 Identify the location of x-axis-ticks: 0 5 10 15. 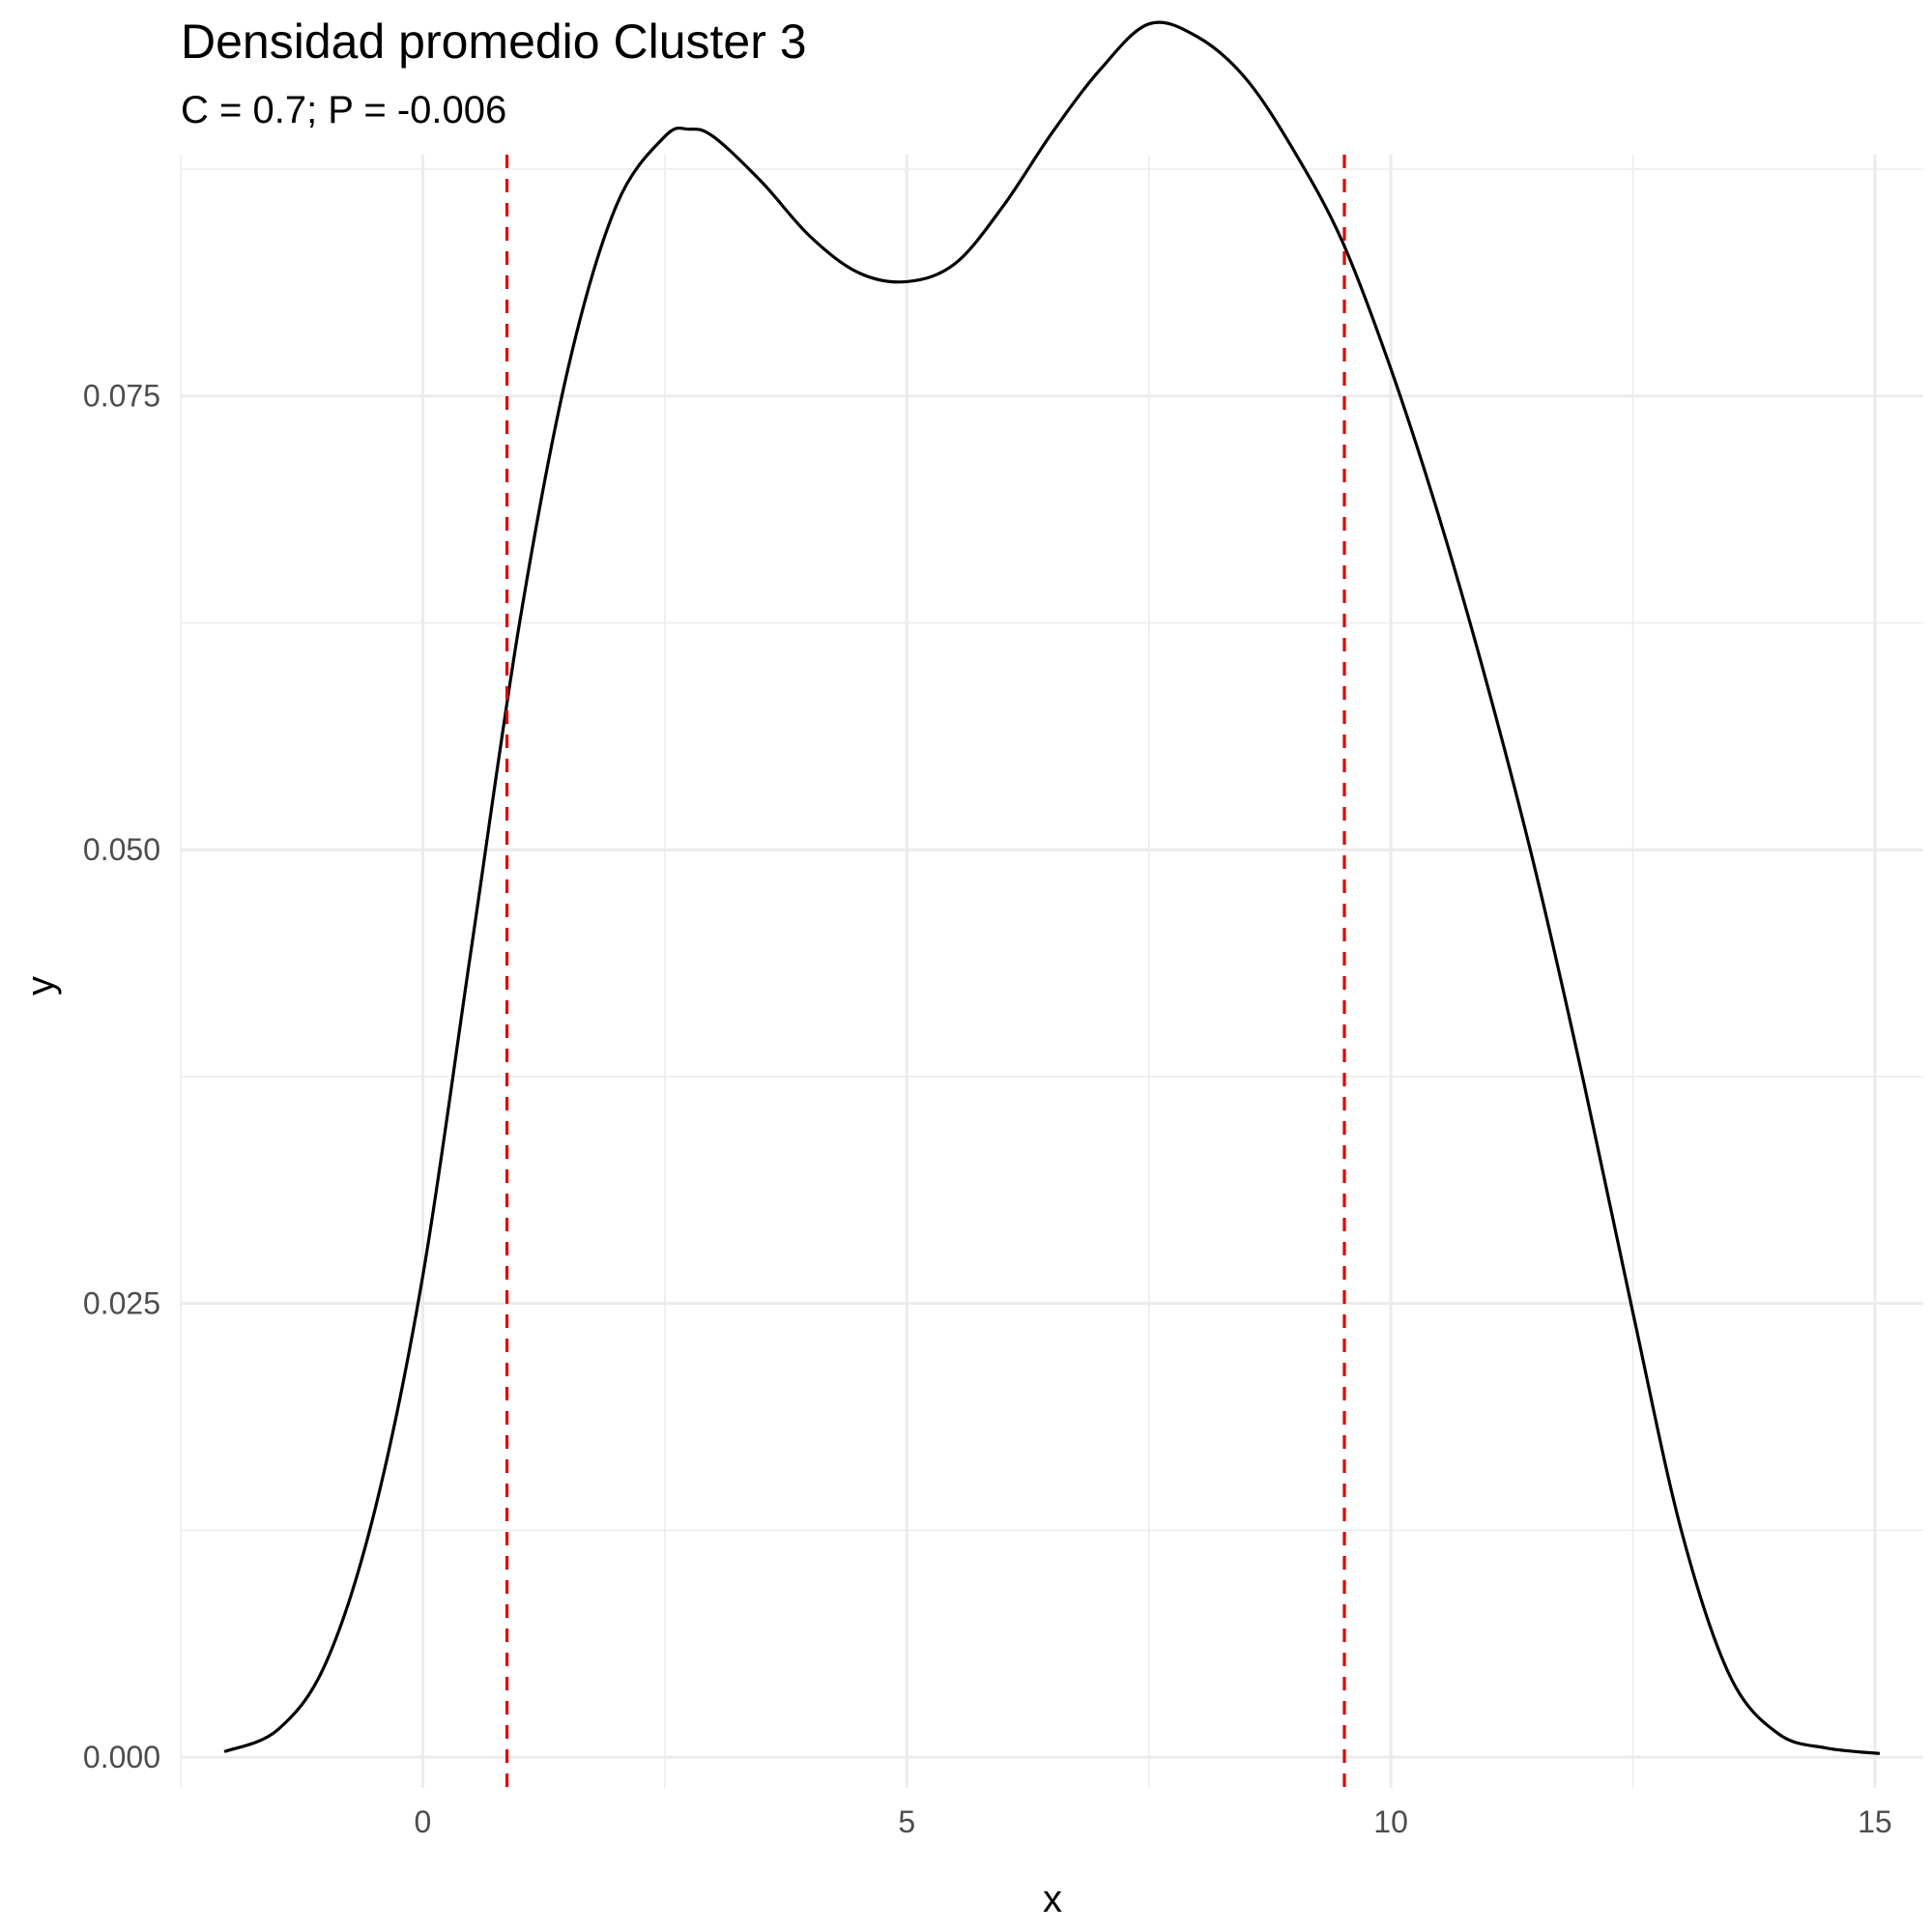
(1153, 1821).